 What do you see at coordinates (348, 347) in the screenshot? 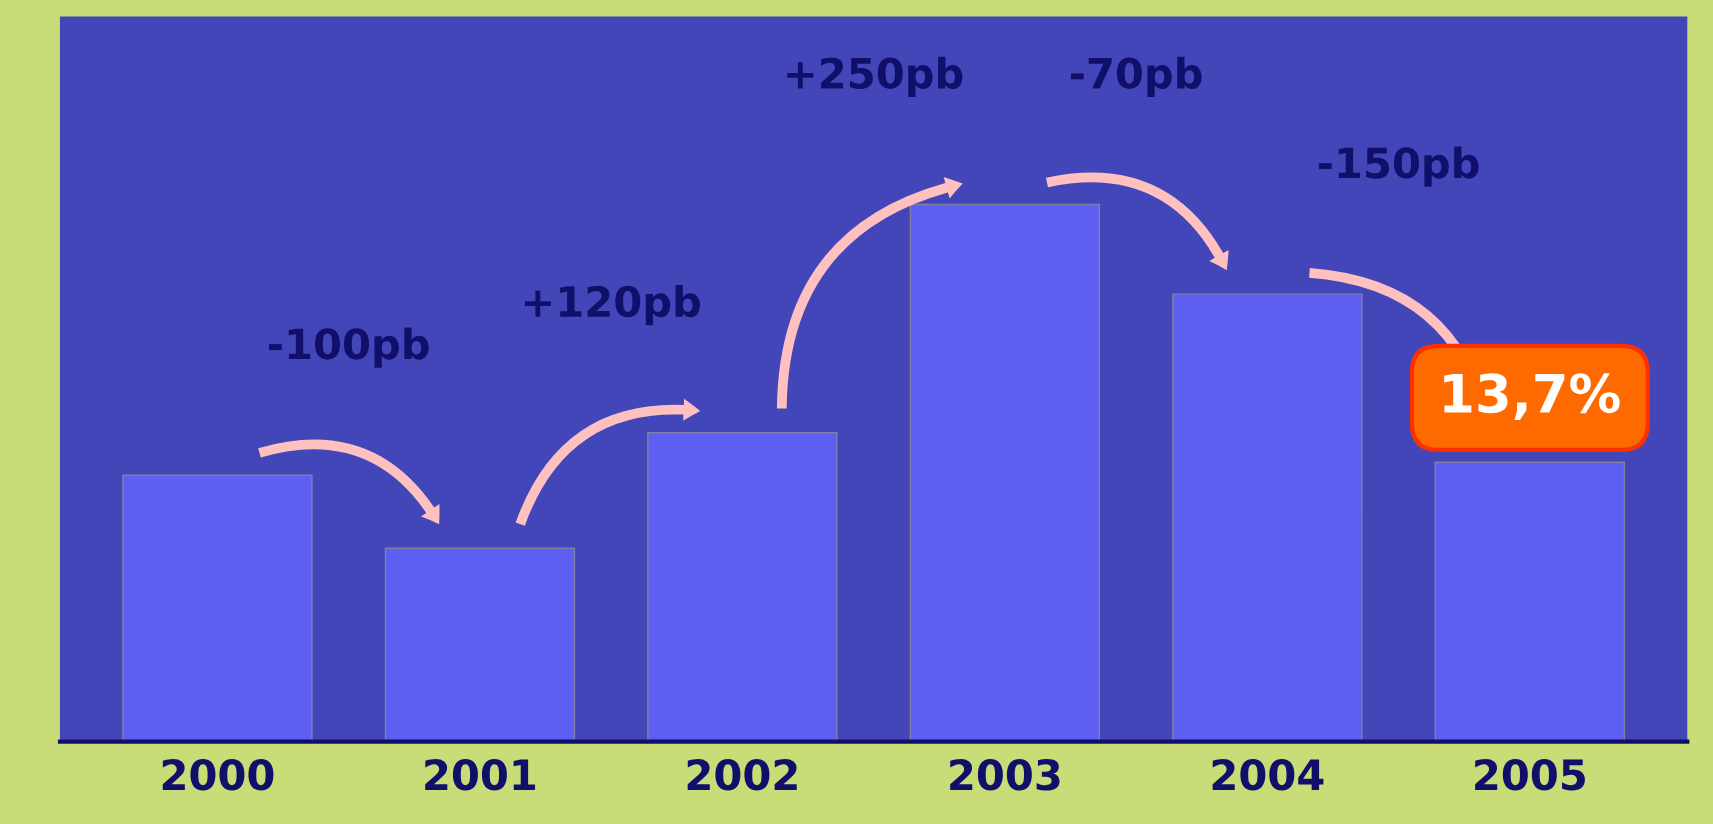
I see `annotation: -100pb` at bounding box center [348, 347].